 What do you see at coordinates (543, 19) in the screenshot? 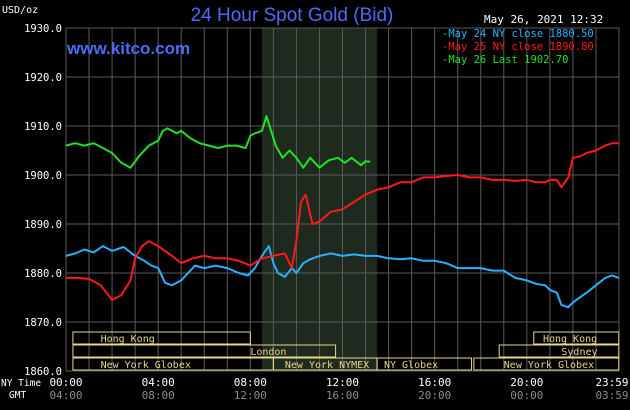
I see `timestamp-label: May 26, 2021 12:32` at bounding box center [543, 19].